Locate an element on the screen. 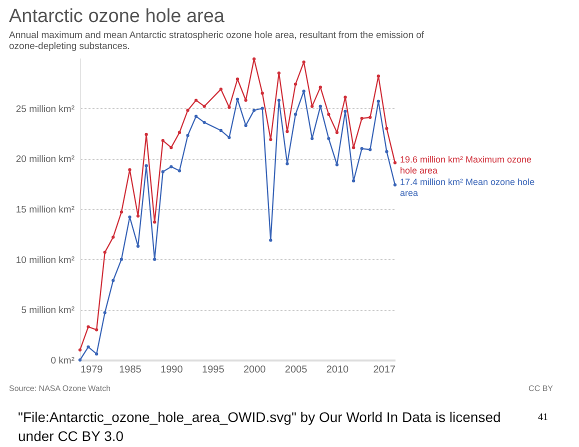 This screenshot has width=579, height=447. y-tick-label: 25 million km² is located at coordinates (45, 109).